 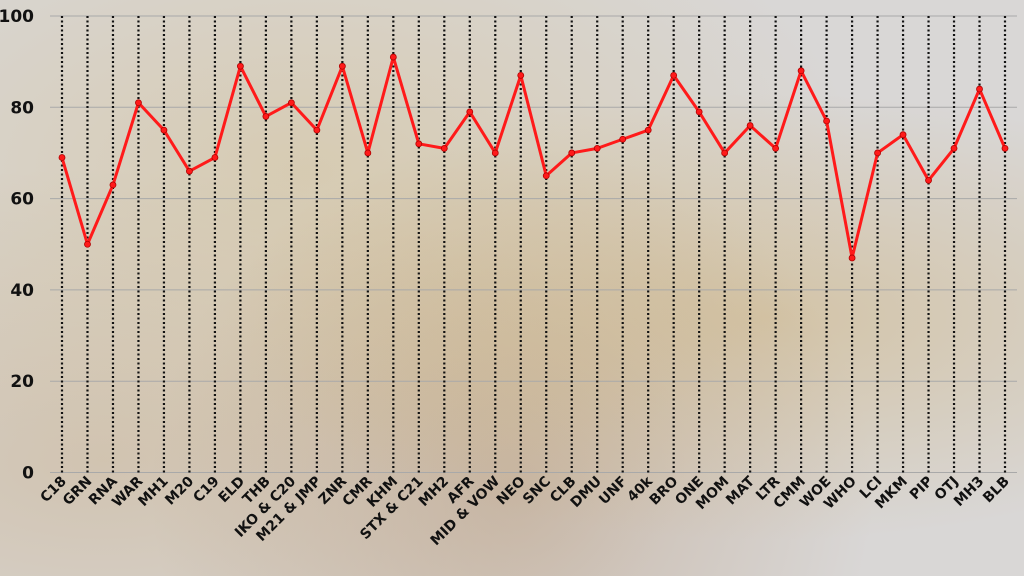 I want to click on y-tick-label: 100, so click(x=17, y=17).